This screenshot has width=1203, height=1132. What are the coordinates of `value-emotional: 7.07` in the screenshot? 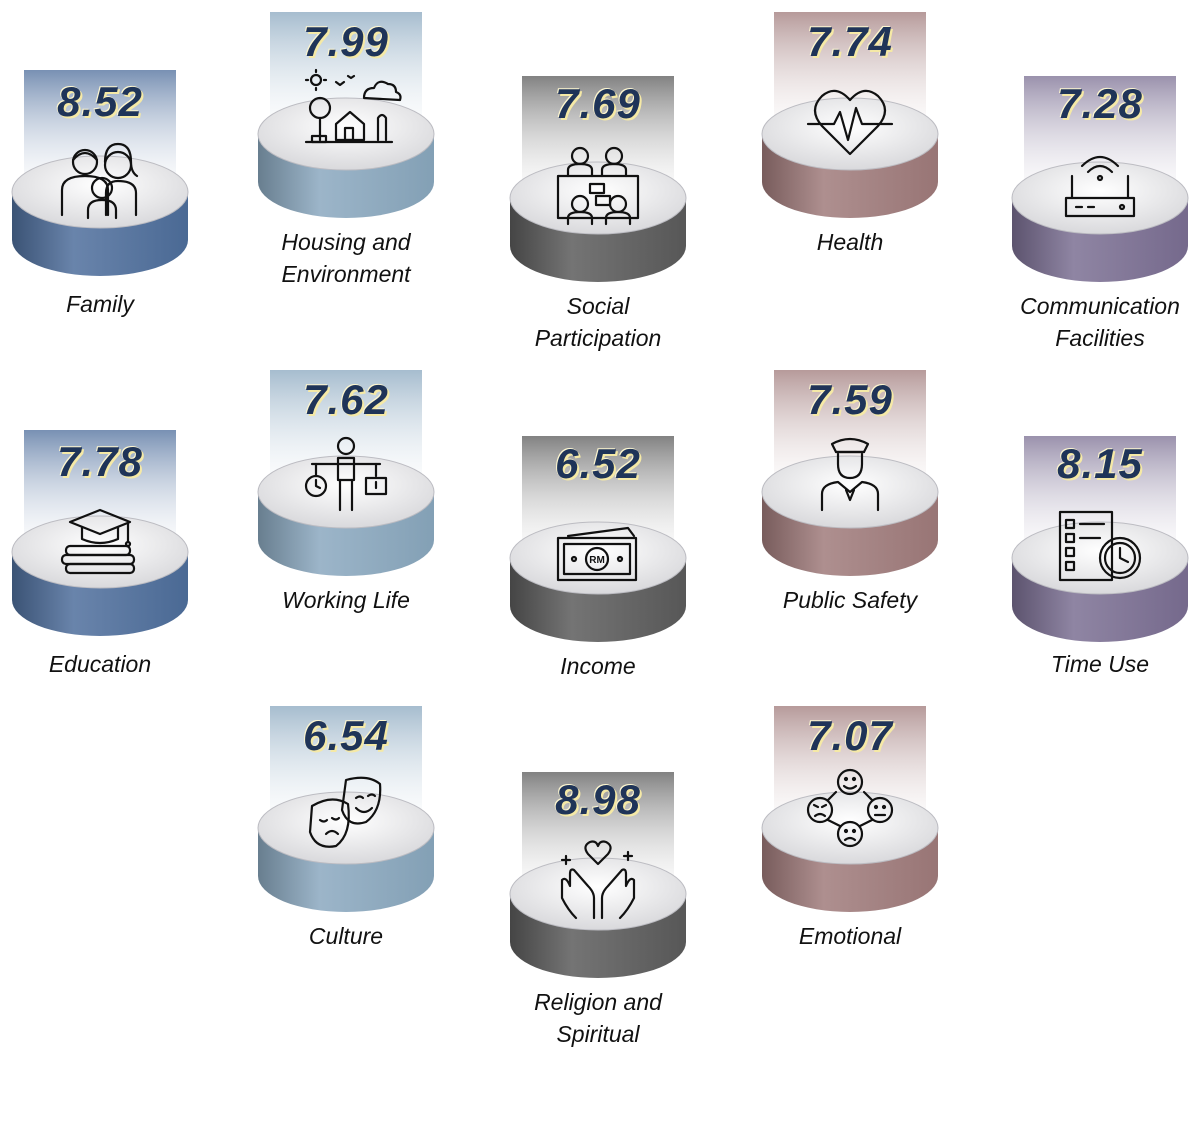 It's located at (850, 735).